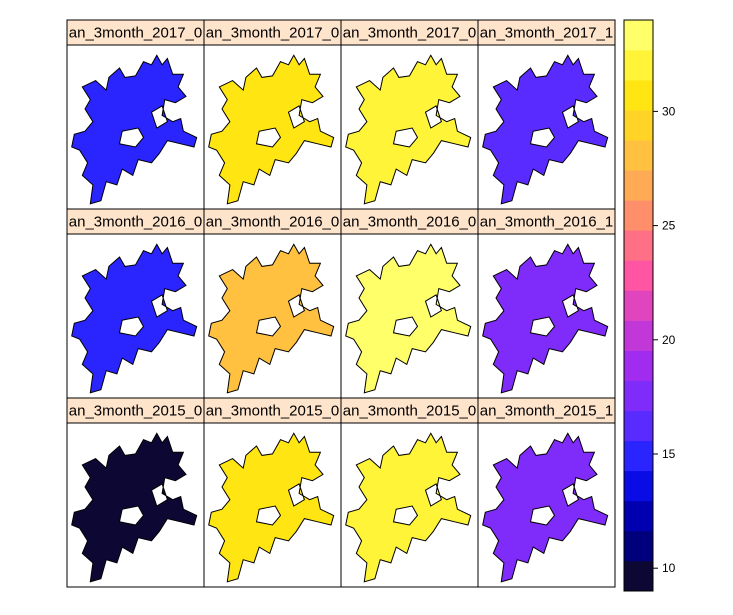 This screenshot has width=733, height=615. What do you see at coordinates (669, 568) in the screenshot?
I see `colorbar-tick-label: 10` at bounding box center [669, 568].